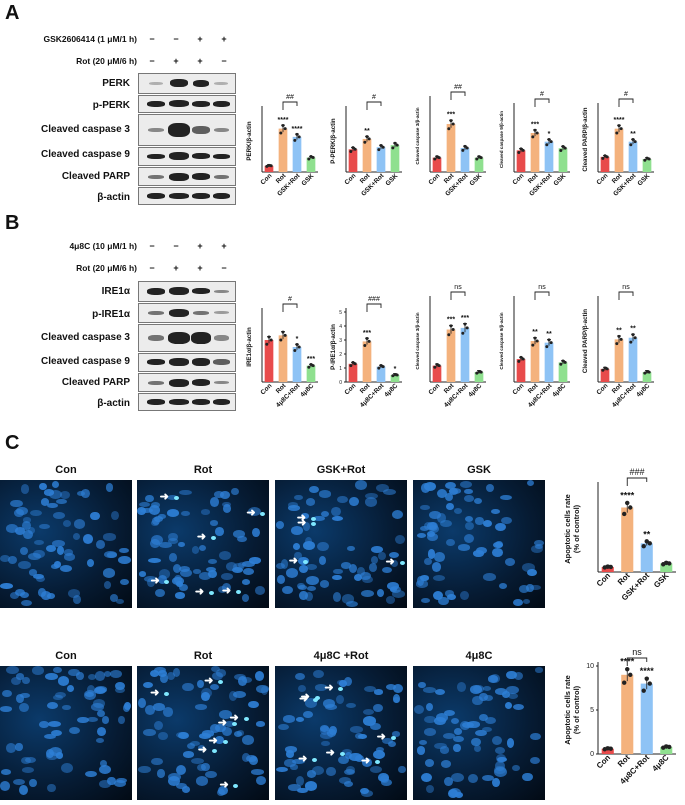 The image size is (685, 805). What do you see at coordinates (395, 369) in the screenshot?
I see `significance-label: *` at bounding box center [395, 369].